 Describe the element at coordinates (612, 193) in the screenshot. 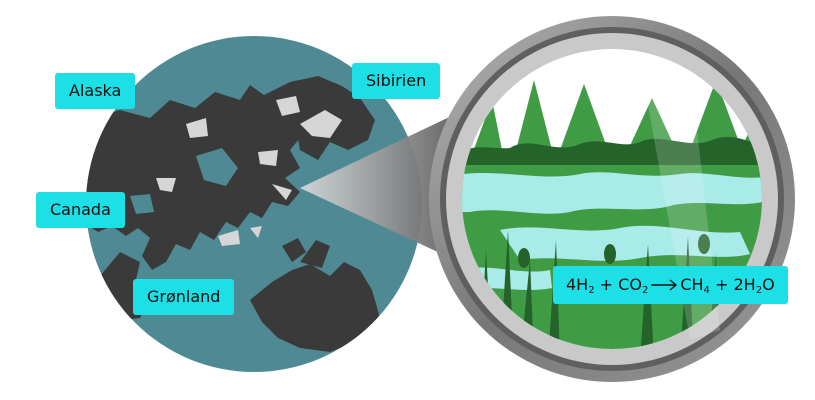

I see `water-pool` at that location.